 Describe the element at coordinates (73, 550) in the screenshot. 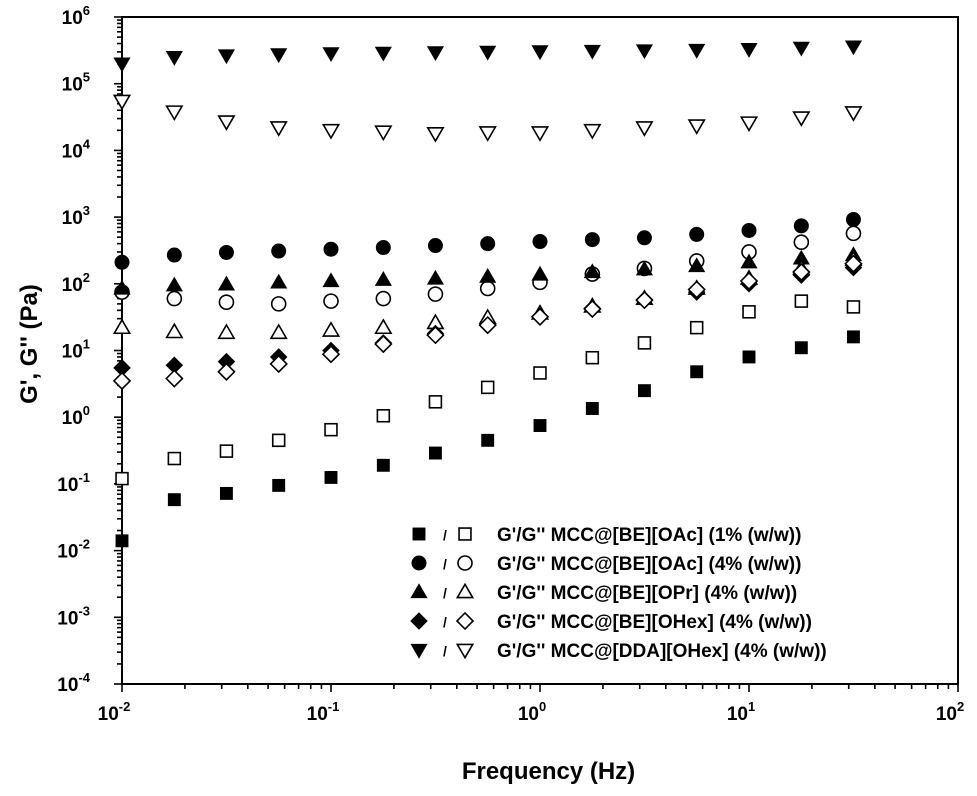

I see `y-tick-label: 10⁻²` at that location.